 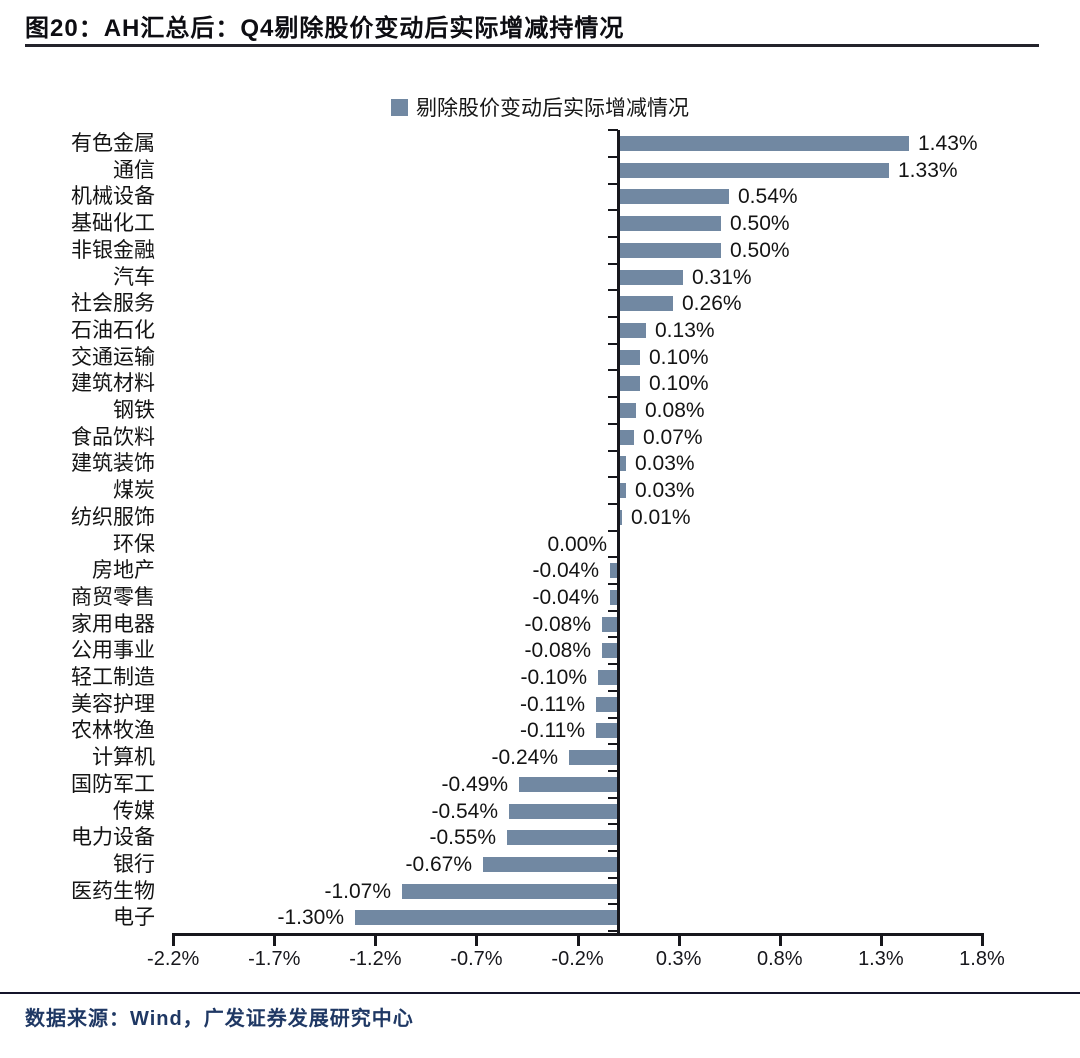 What do you see at coordinates (462, 838) in the screenshot?
I see `value-label: -0.55%` at bounding box center [462, 838].